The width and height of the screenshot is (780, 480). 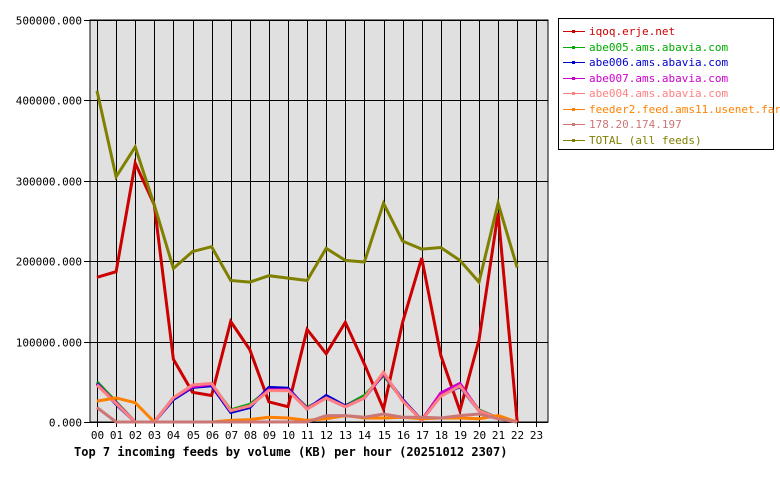 What do you see at coordinates (517, 435) in the screenshot?
I see `x-tick-label: 22` at bounding box center [517, 435].